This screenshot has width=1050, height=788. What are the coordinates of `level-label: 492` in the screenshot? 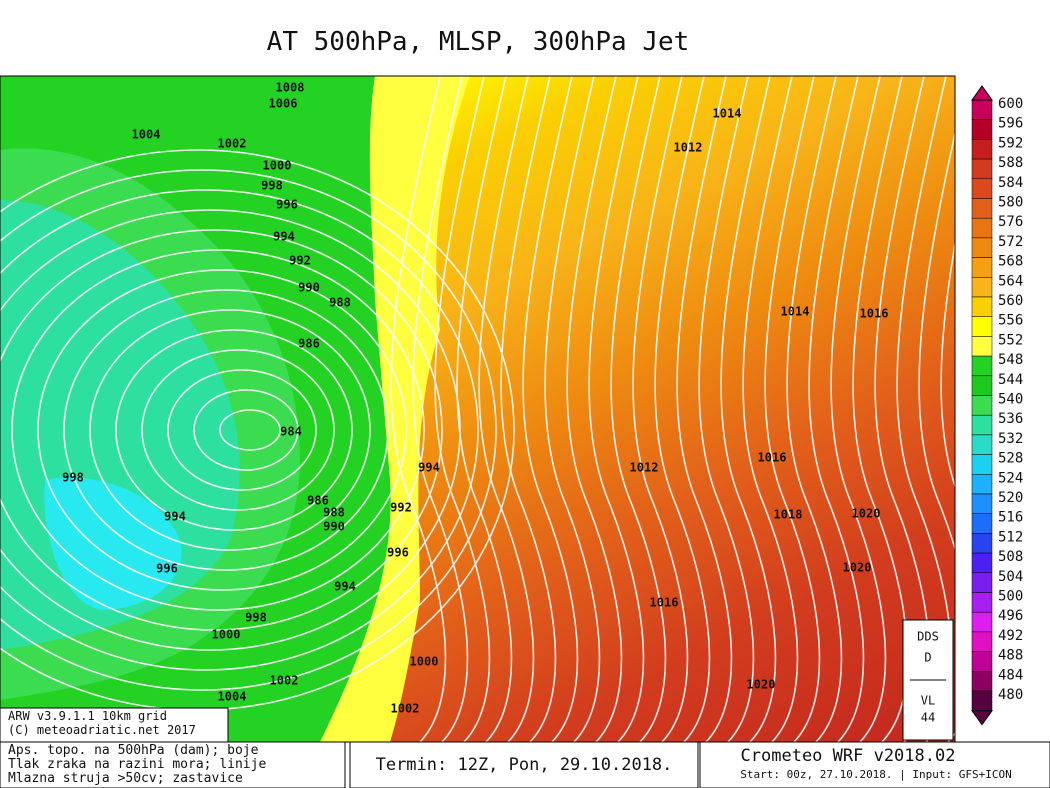 It's located at (1010, 636).